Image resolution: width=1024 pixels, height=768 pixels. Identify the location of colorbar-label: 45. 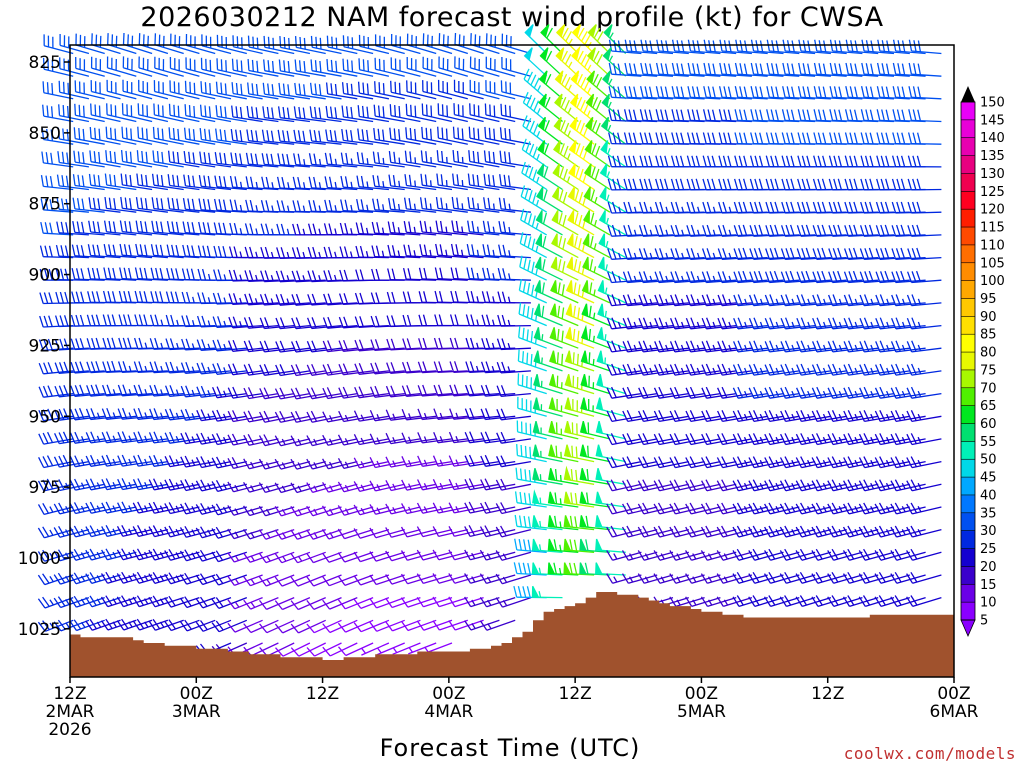
(988, 478).